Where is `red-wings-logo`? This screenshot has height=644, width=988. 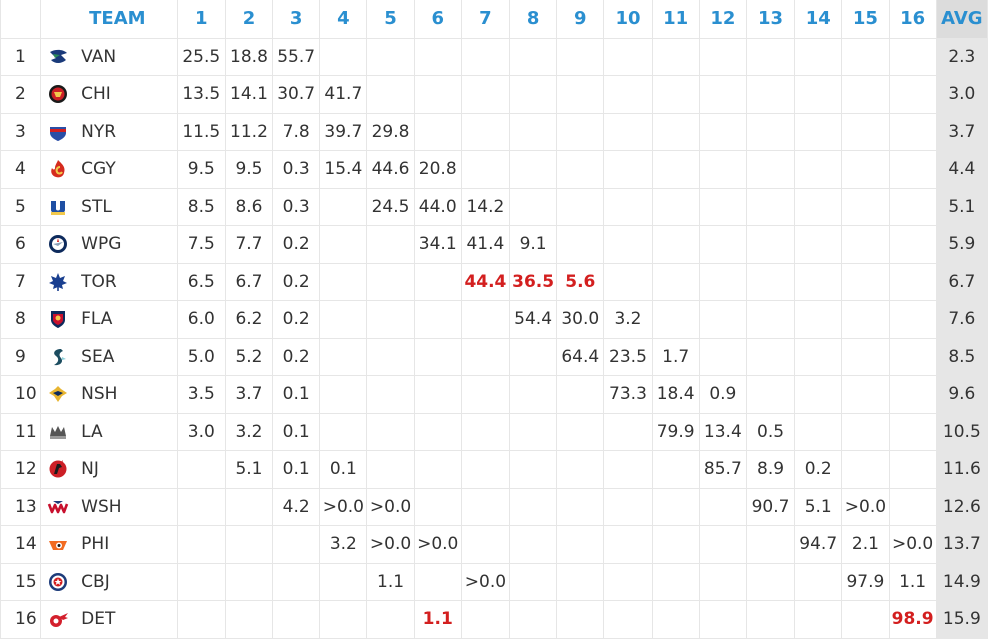
red-wings-logo is located at coordinates (58, 619).